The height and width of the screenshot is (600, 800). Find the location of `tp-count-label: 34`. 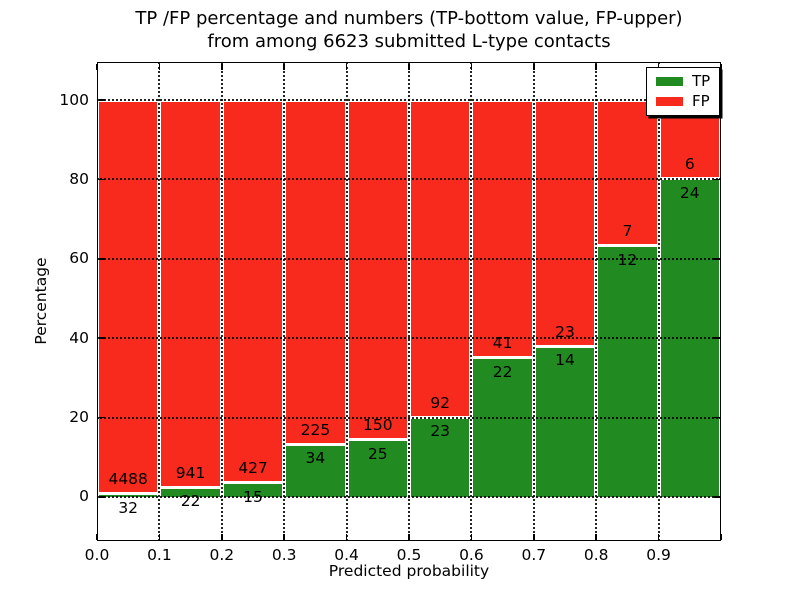

tp-count-label: 34 is located at coordinates (315, 458).